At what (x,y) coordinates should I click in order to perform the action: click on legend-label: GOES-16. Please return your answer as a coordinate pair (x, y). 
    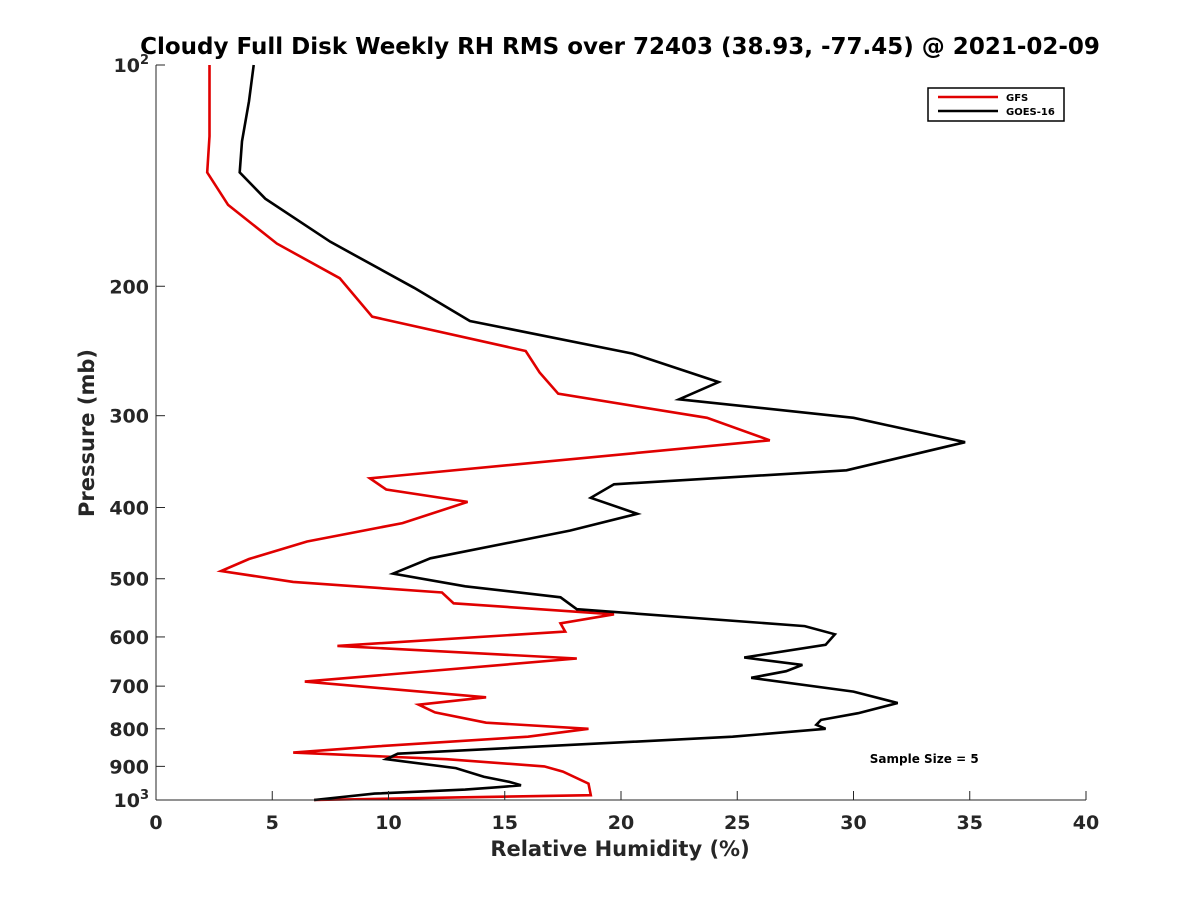
    Looking at the image, I should click on (1030, 112).